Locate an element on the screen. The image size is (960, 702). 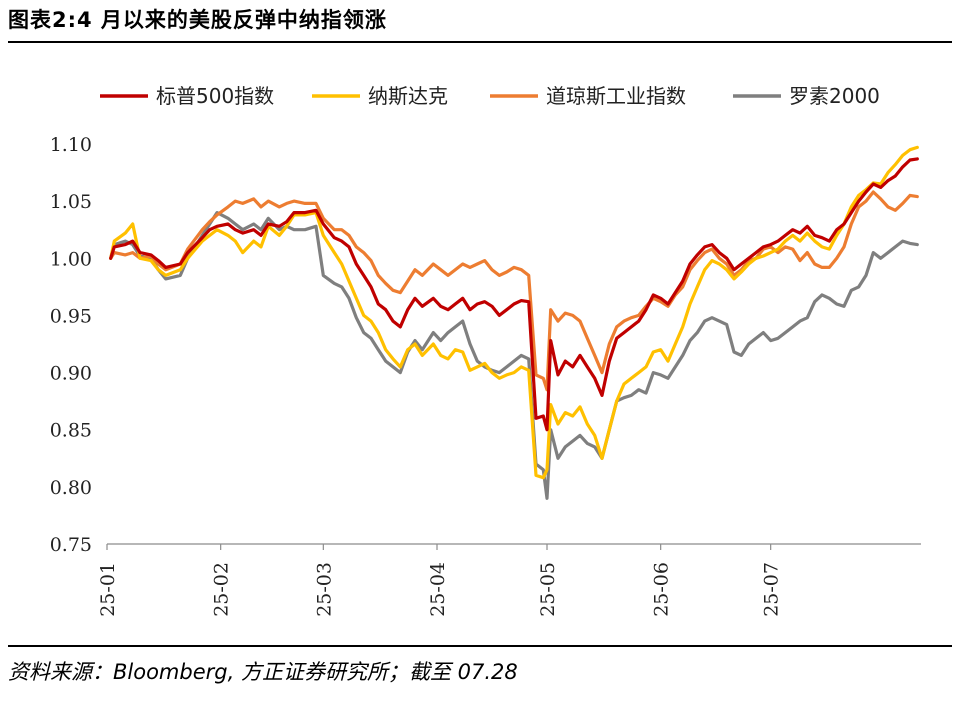
y-tick-label: 0.80 is located at coordinates (71, 488).